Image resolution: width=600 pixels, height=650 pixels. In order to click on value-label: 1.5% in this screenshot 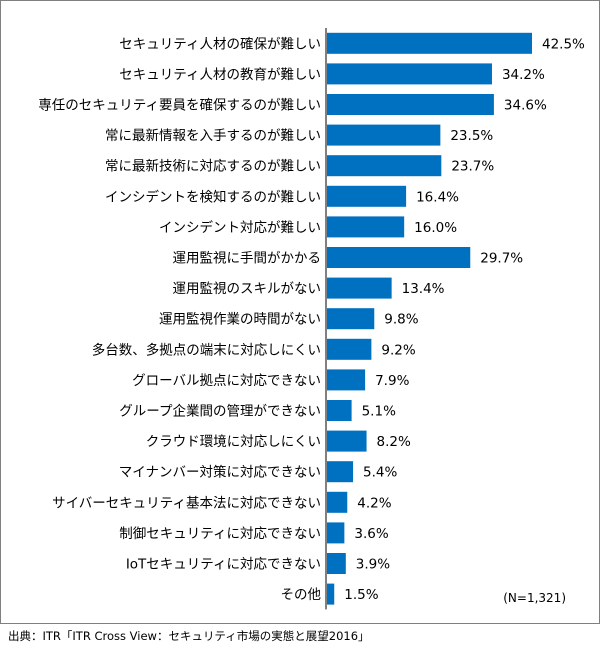, I will do `click(361, 595)`.